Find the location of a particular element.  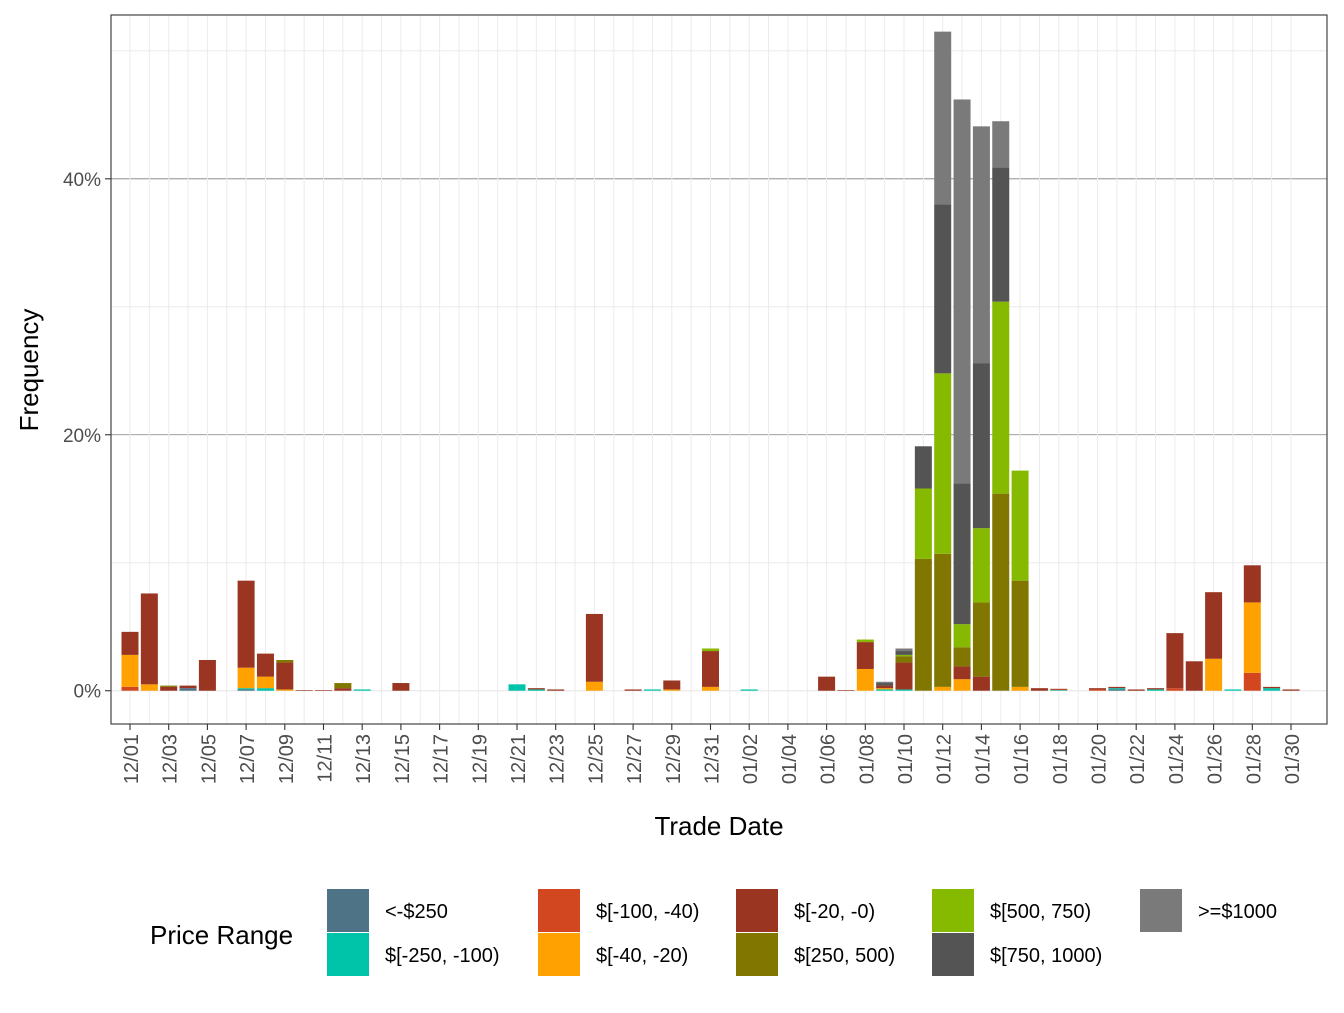

x-tick-label: 12/09 is located at coordinates (287, 759).